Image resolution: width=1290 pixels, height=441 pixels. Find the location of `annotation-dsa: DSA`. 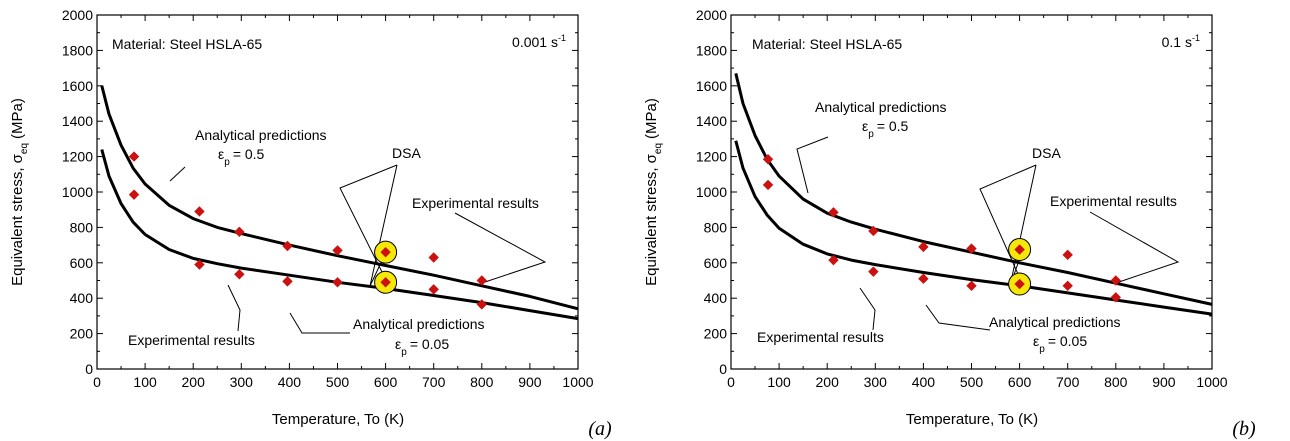

annotation-dsa: DSA is located at coordinates (406, 153).